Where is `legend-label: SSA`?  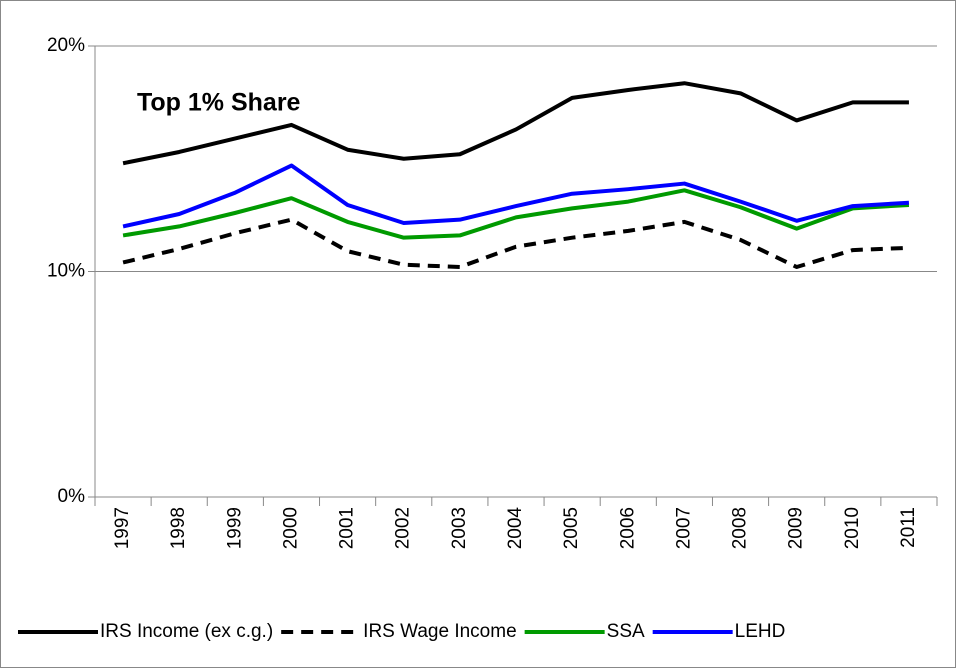
legend-label: SSA is located at coordinates (626, 631).